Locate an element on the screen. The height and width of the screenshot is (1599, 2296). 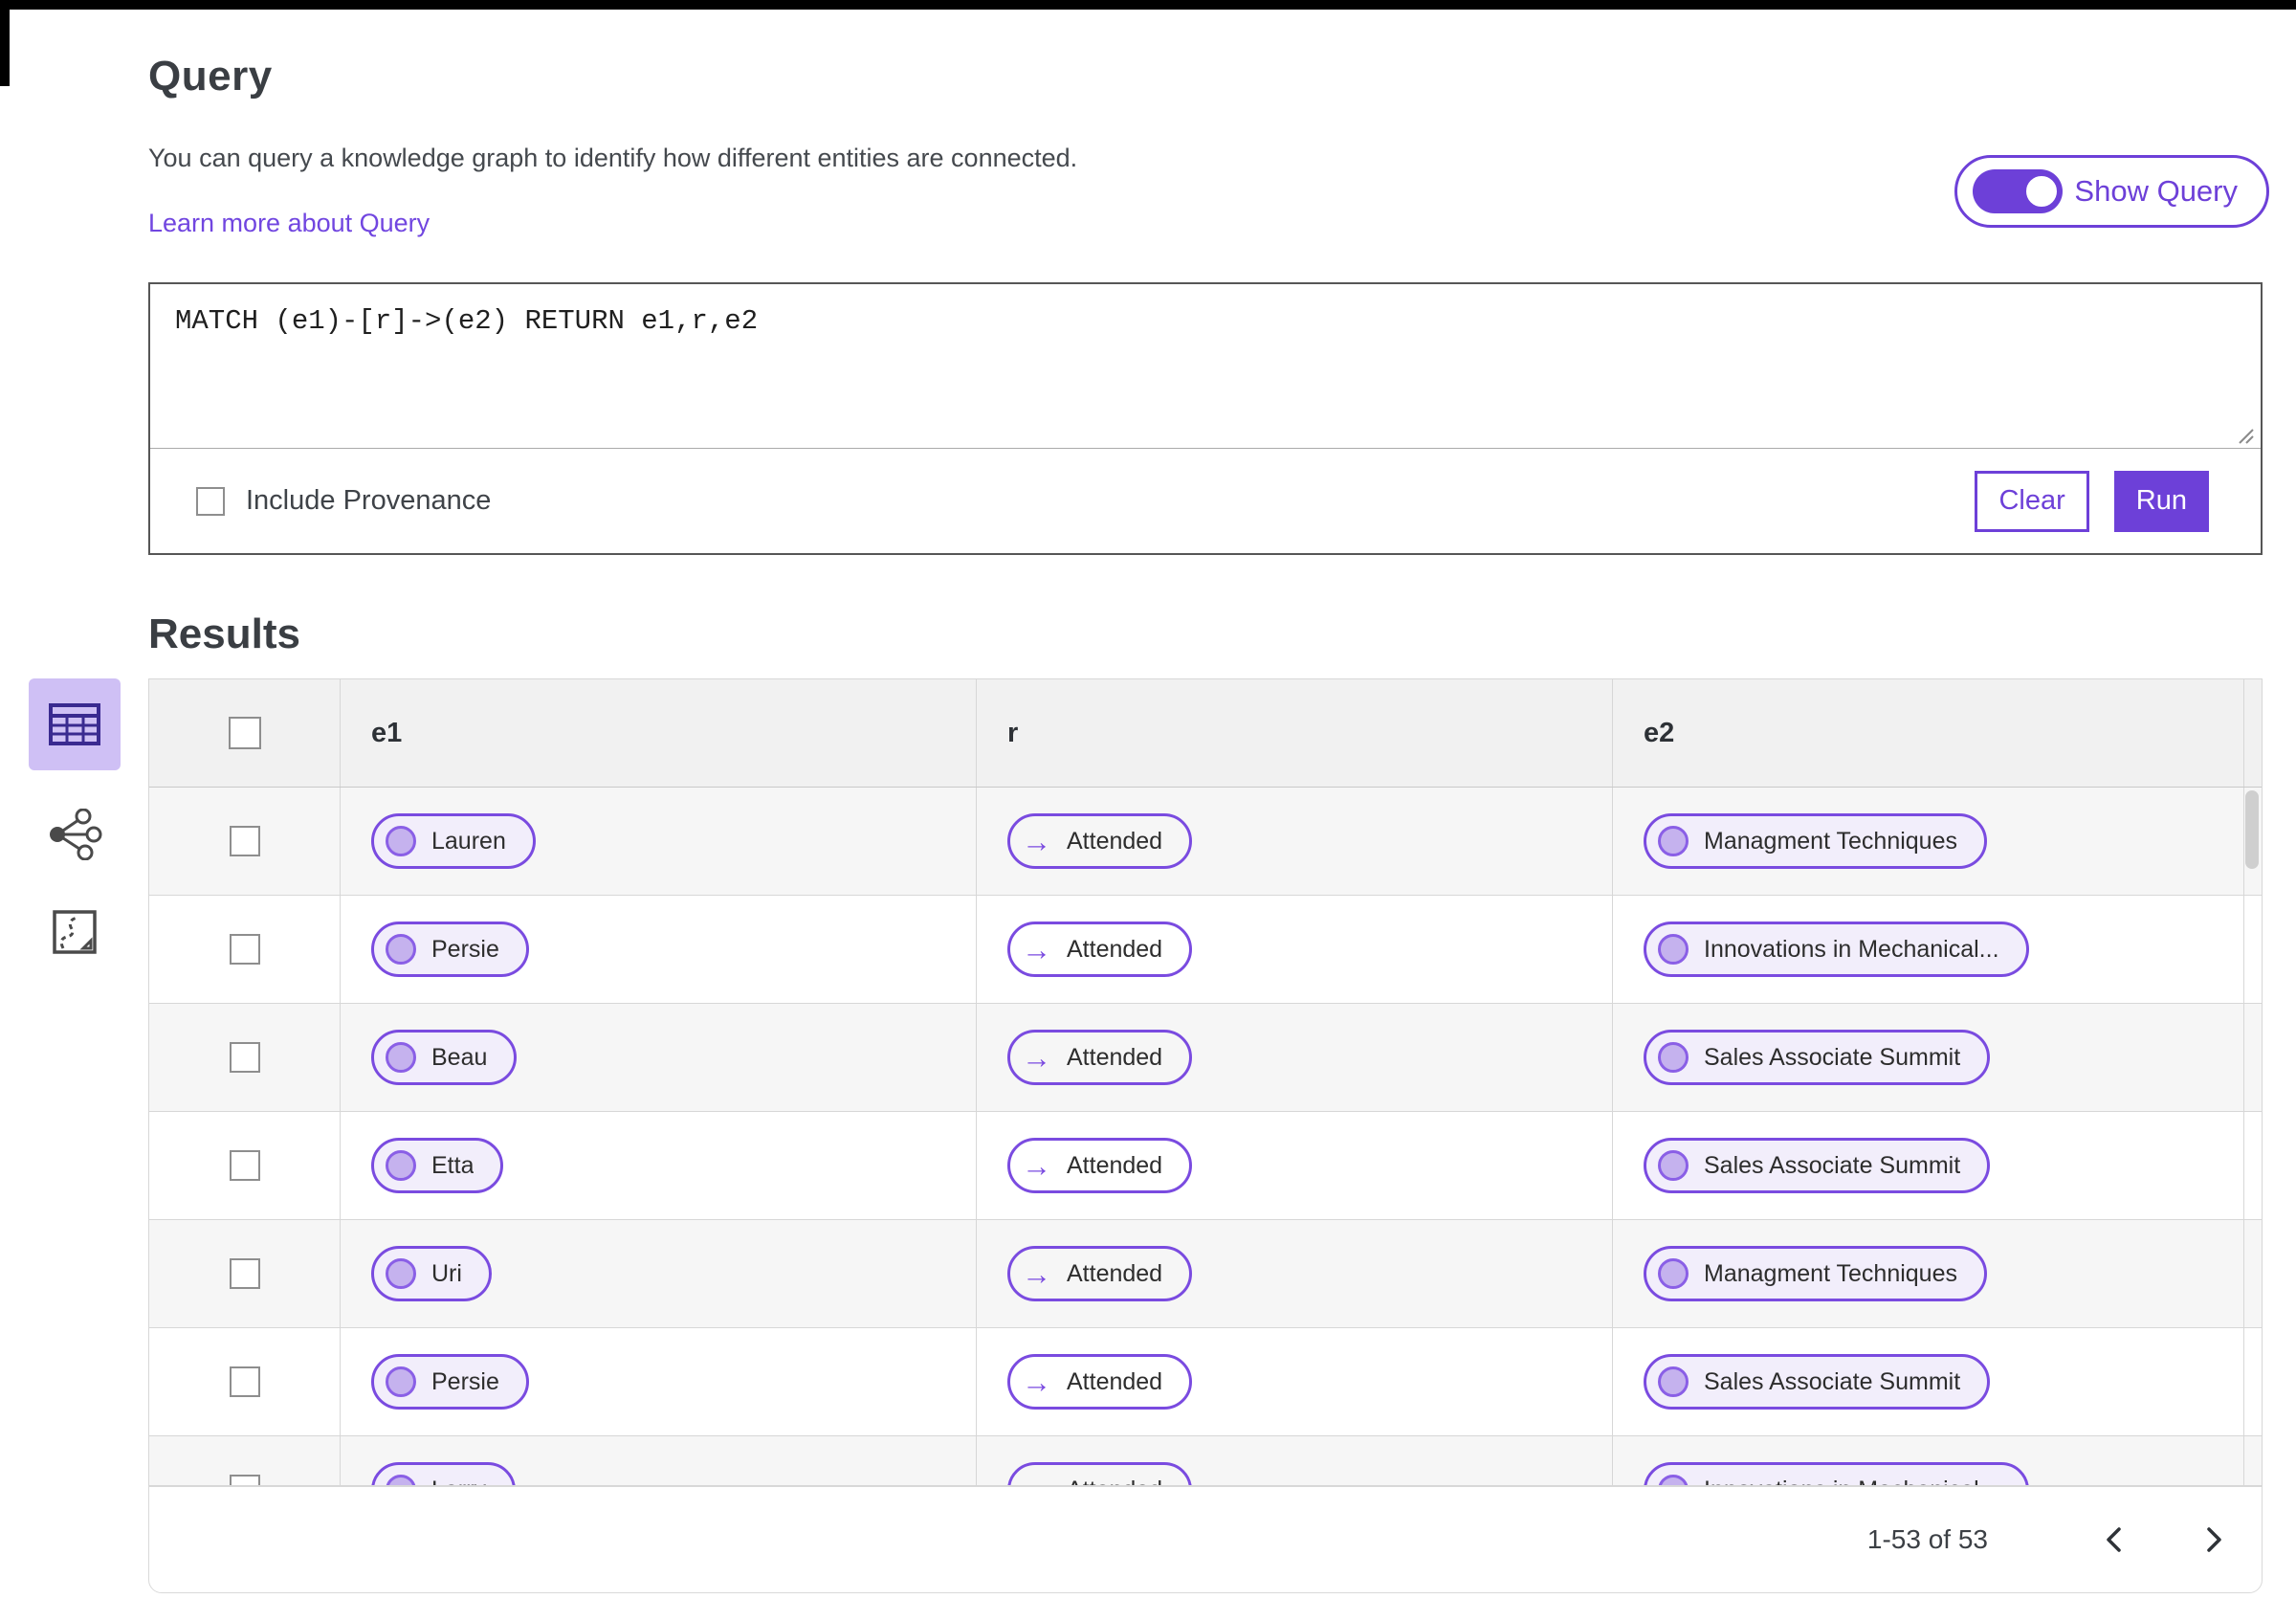
include-provenance-option: Include Provenance is located at coordinates (344, 501).